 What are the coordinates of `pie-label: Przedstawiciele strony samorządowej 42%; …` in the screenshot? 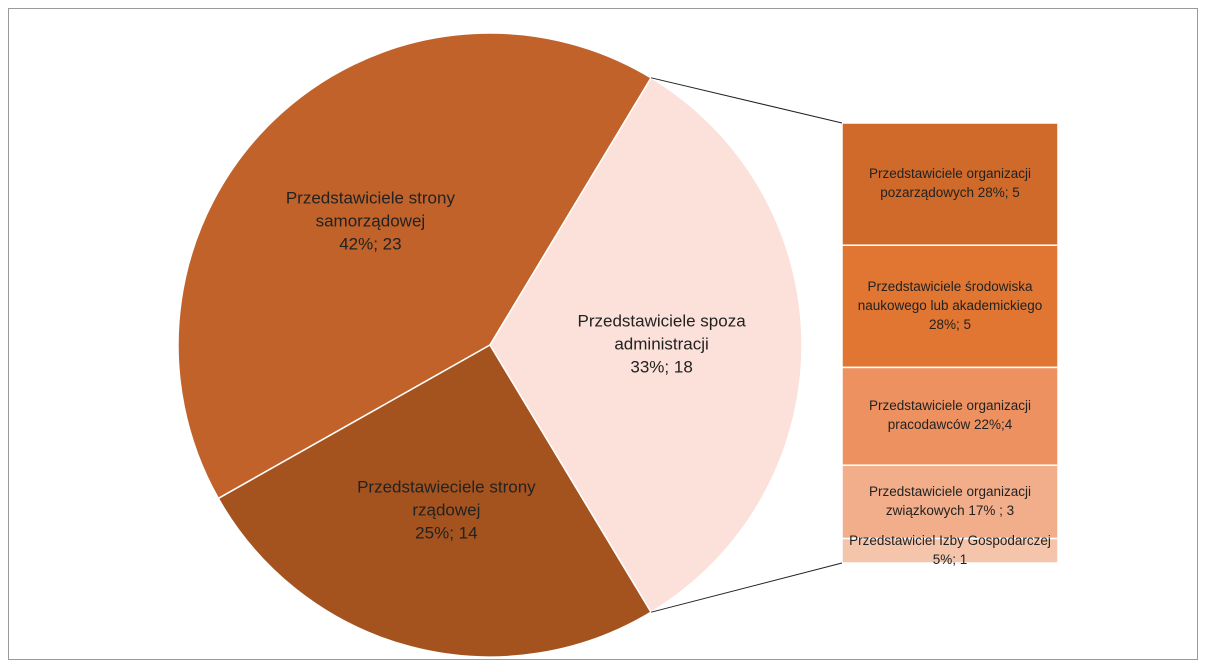 It's located at (370, 222).